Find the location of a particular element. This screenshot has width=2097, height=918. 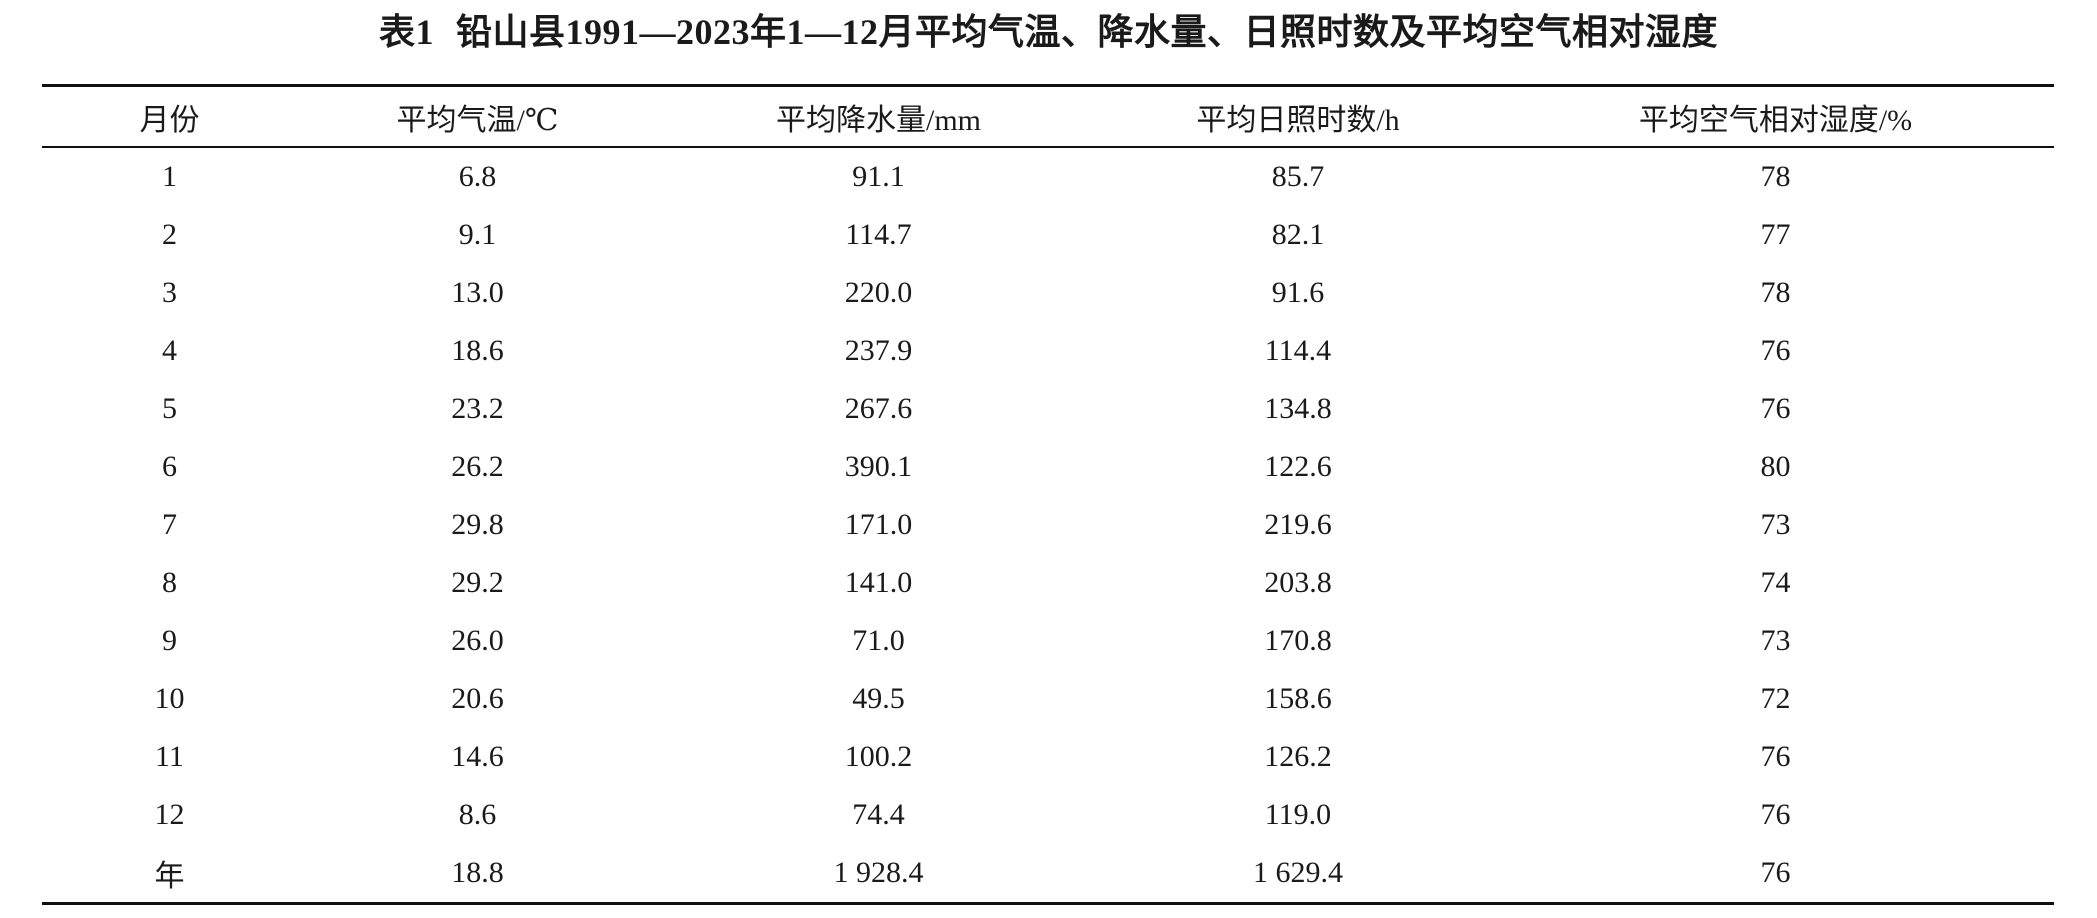

cell-month: 5 is located at coordinates (169, 408).